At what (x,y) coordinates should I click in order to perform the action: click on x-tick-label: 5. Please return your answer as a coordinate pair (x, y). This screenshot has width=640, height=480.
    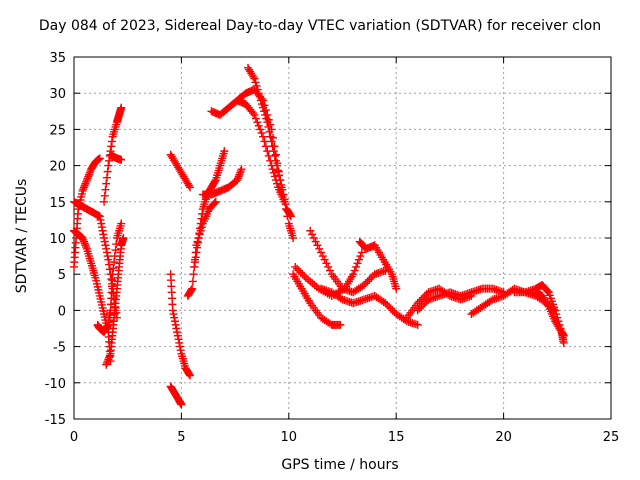
    Looking at the image, I should click on (181, 437).